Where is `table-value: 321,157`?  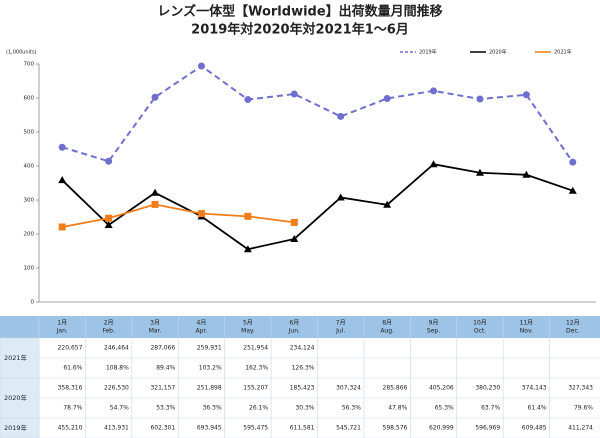 table-value: 321,157 is located at coordinates (162, 388).